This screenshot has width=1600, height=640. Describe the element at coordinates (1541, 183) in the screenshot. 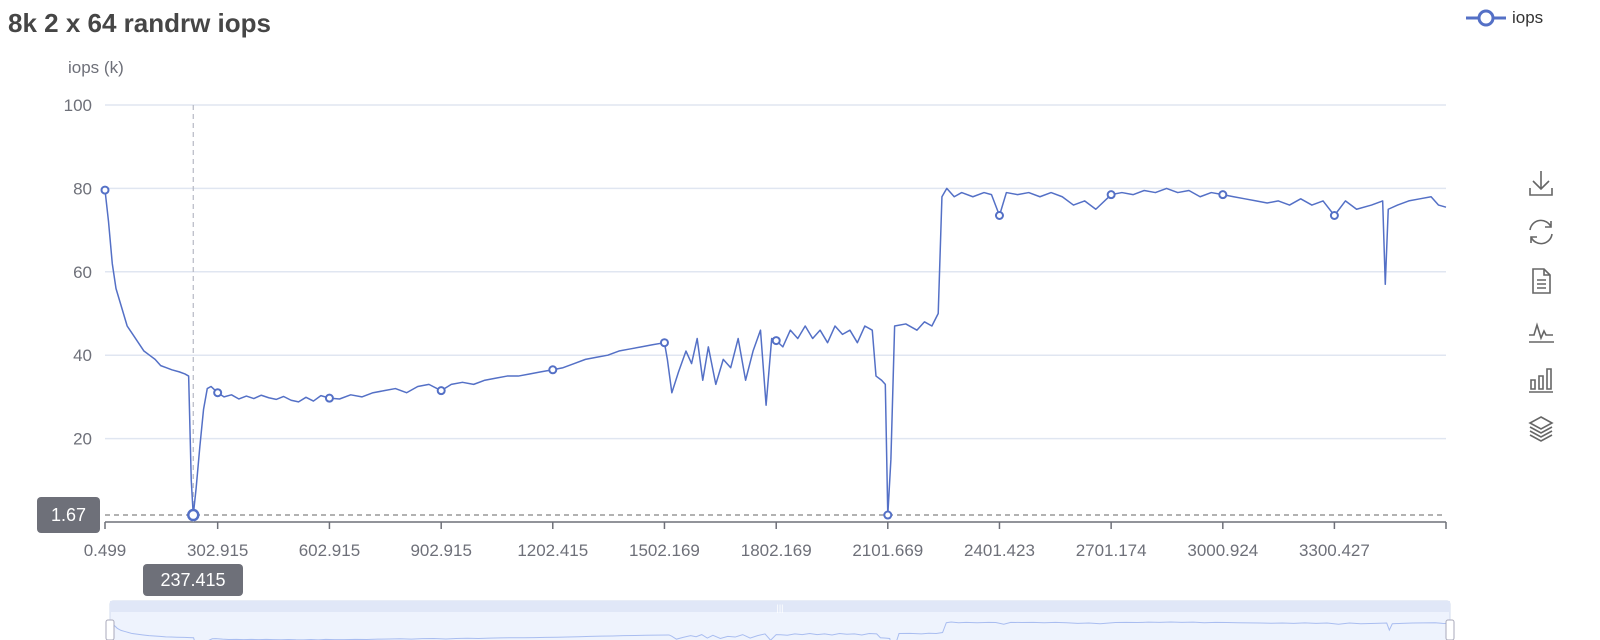

I see `download-icon` at that location.